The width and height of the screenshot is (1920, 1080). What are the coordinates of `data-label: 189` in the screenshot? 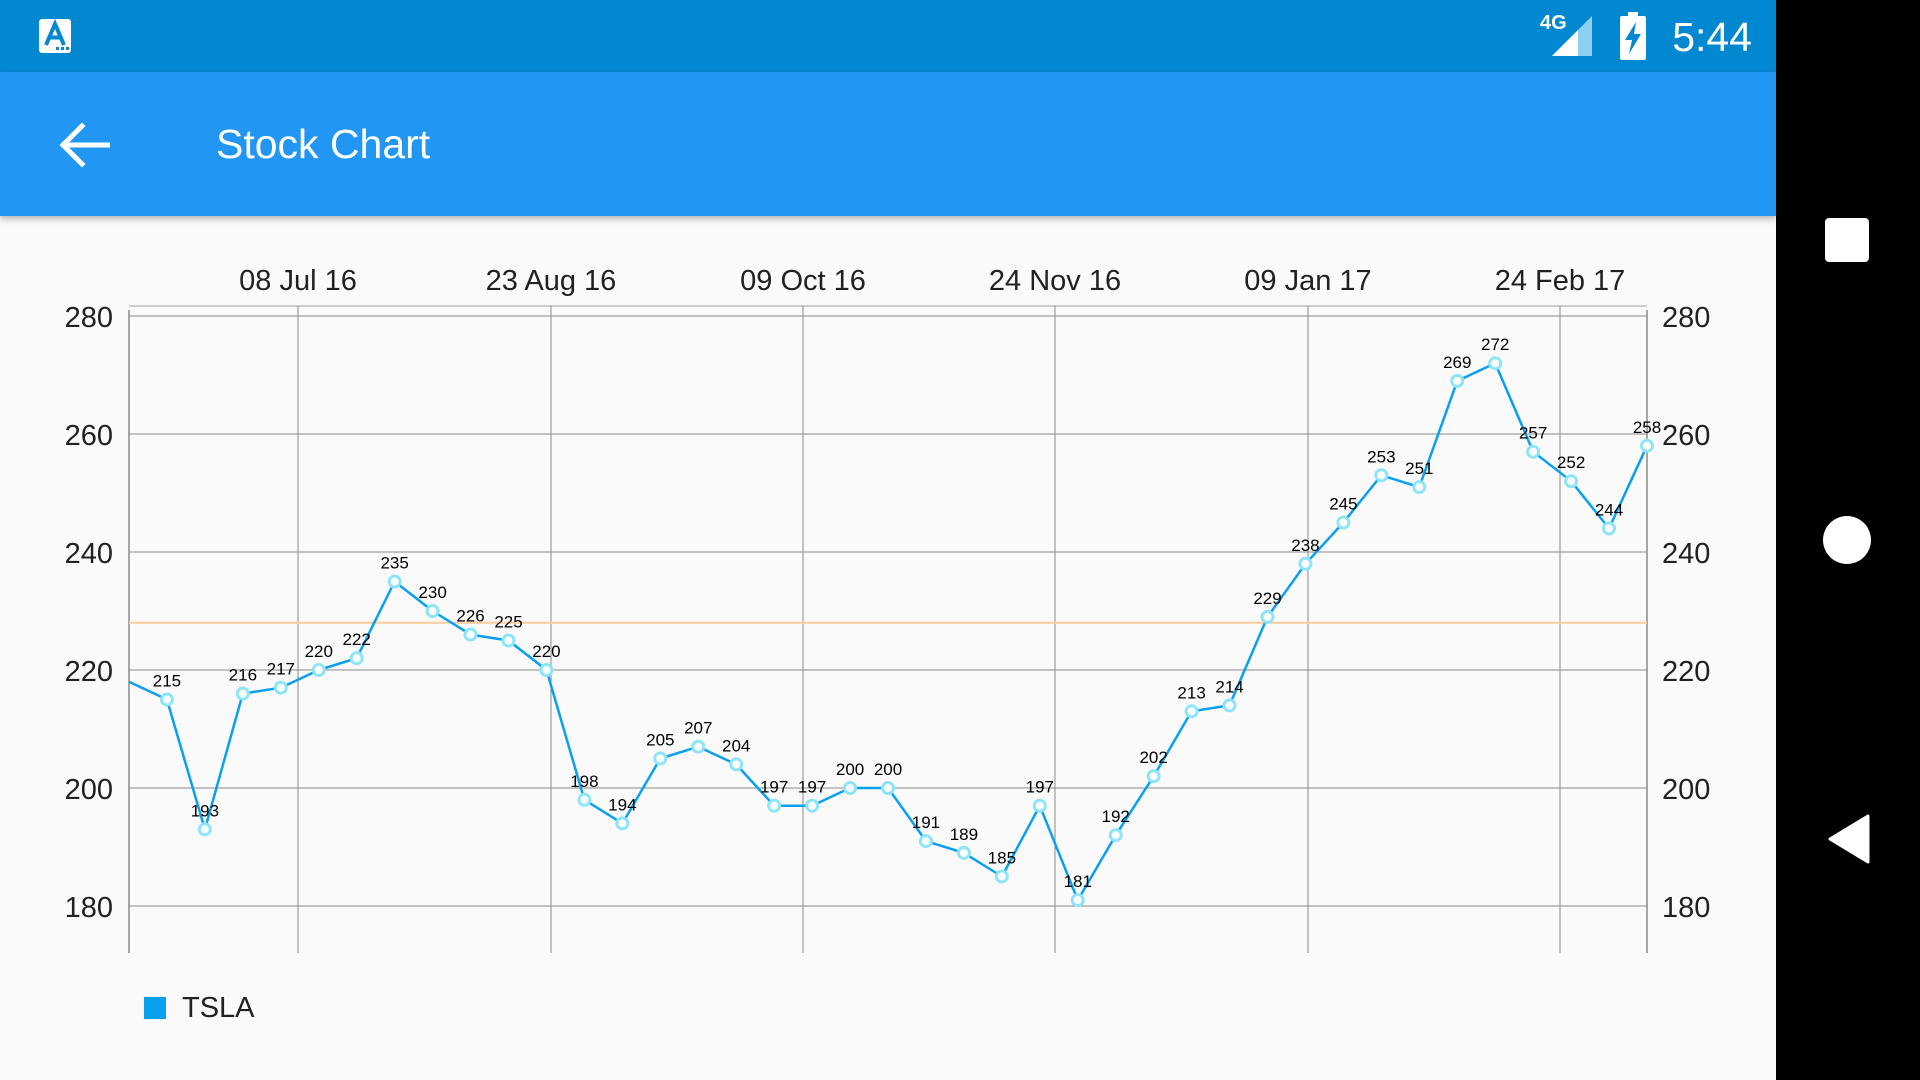 It's located at (964, 834).